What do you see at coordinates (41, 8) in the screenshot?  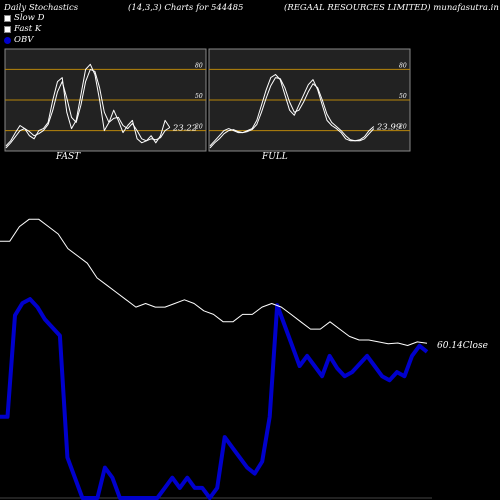 I see `chart-header-left: Daily Stochastics` at bounding box center [41, 8].